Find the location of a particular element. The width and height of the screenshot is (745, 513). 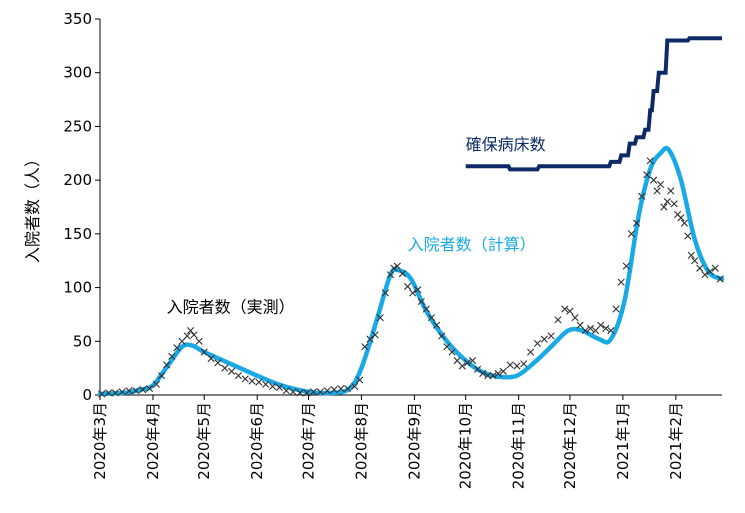

x-tick-label: 2021年1月 is located at coordinates (623, 441).